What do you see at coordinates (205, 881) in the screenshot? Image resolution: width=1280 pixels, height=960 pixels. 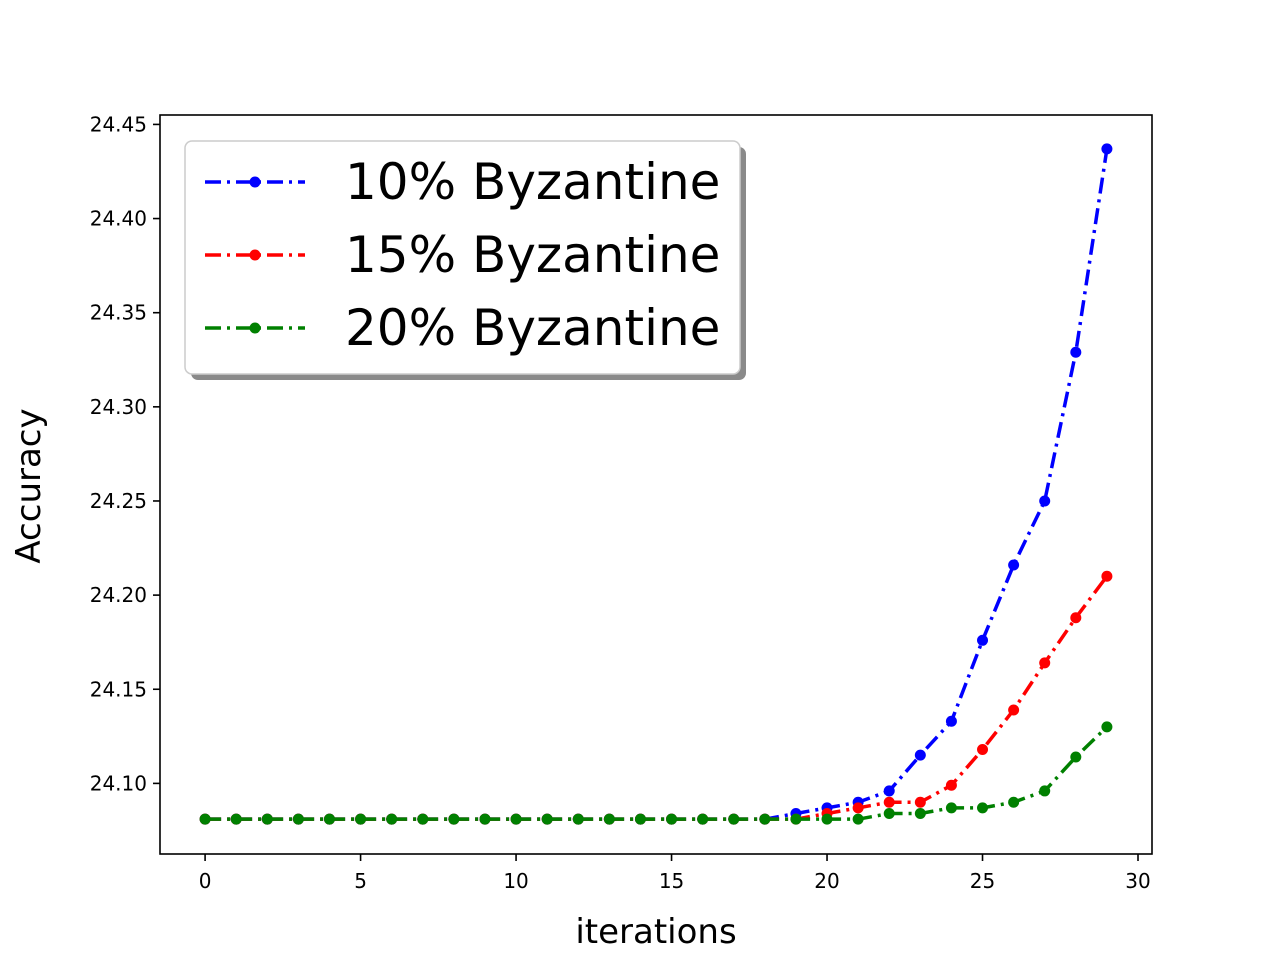 I see `x-tick-label: 0` at bounding box center [205, 881].